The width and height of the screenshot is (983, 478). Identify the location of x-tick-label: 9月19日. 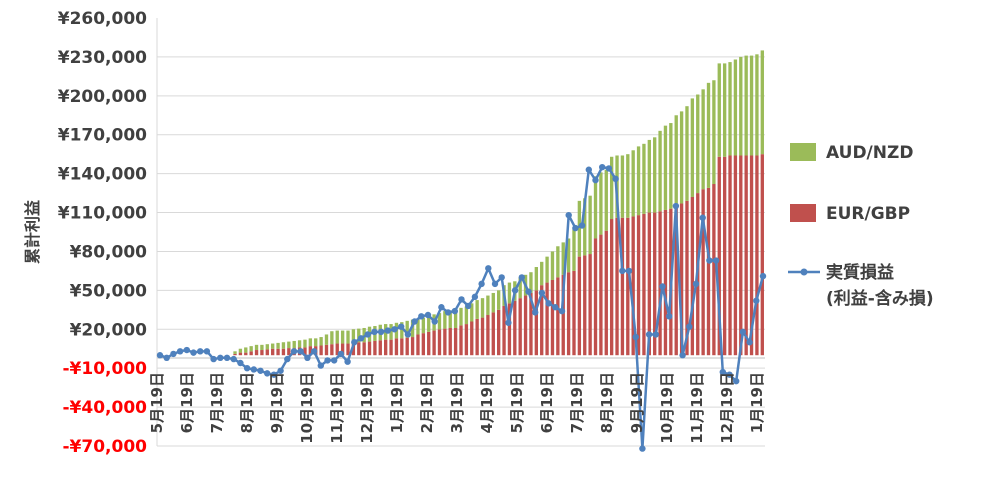
(637, 402).